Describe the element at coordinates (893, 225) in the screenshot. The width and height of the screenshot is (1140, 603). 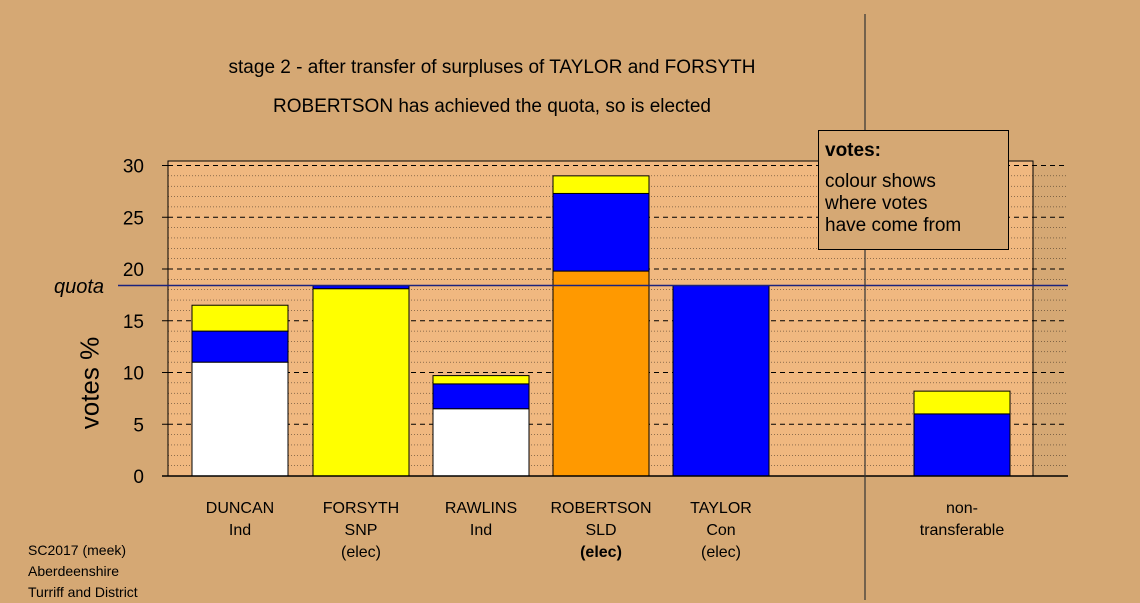
I see `legend-line: have come from` at that location.